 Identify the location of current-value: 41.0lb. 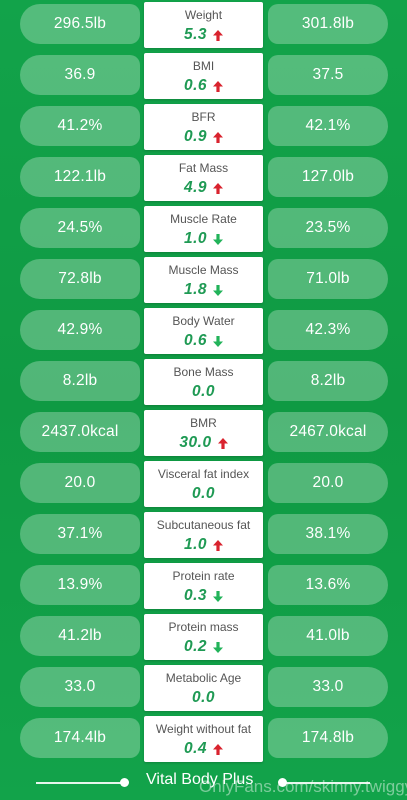
(328, 636).